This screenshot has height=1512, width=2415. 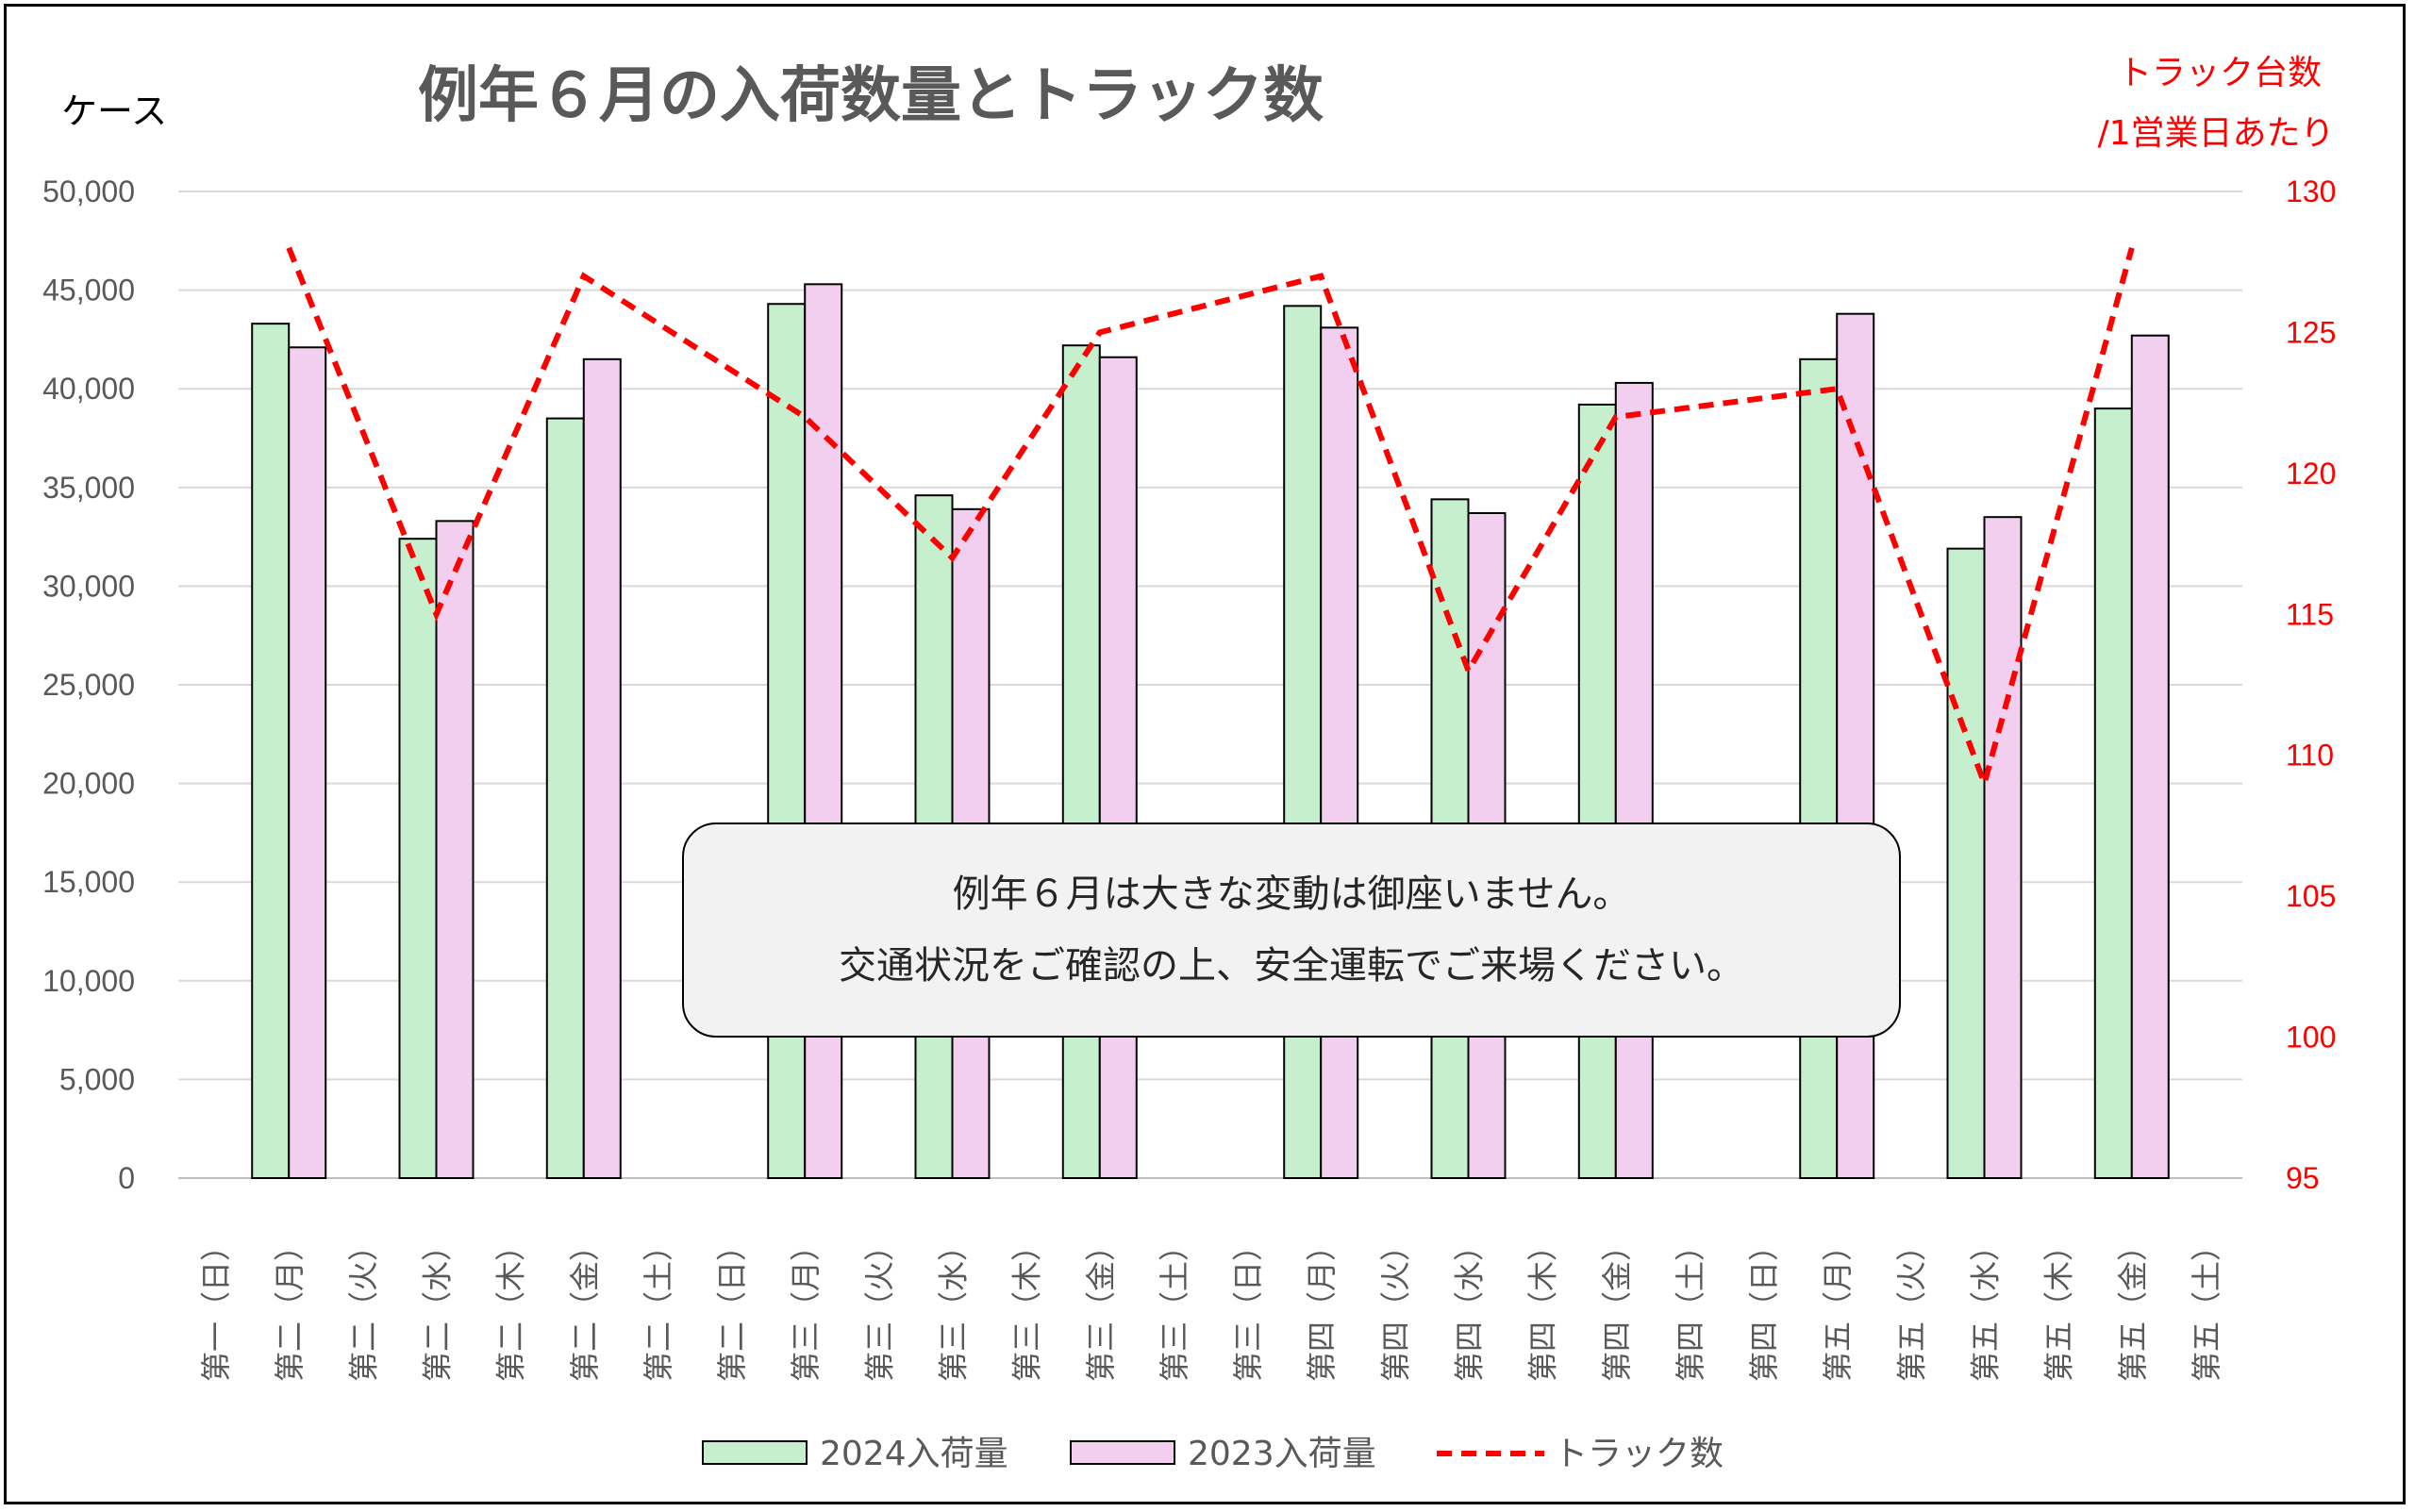 What do you see at coordinates (511, 1306) in the screenshot?
I see `x-tick-label: 第二（木）` at bounding box center [511, 1306].